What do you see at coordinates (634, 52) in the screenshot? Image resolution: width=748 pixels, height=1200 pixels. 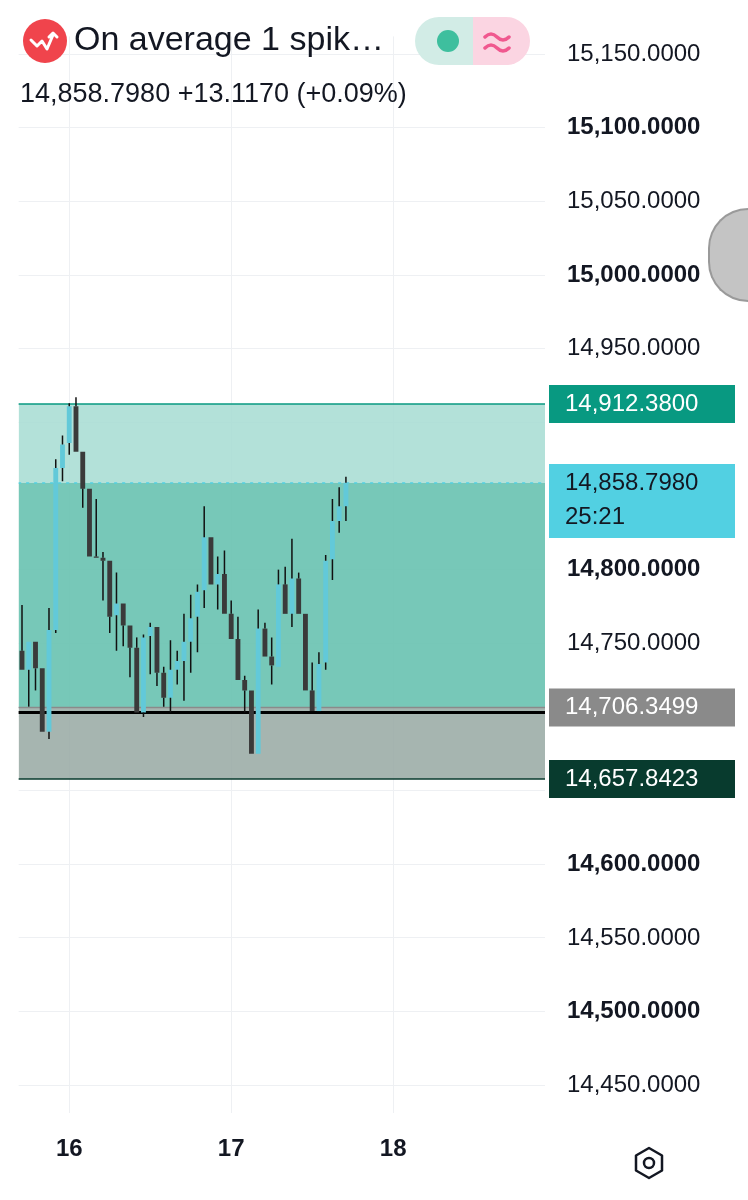 I see `y-tick-label: 15,150.0000` at bounding box center [634, 52].